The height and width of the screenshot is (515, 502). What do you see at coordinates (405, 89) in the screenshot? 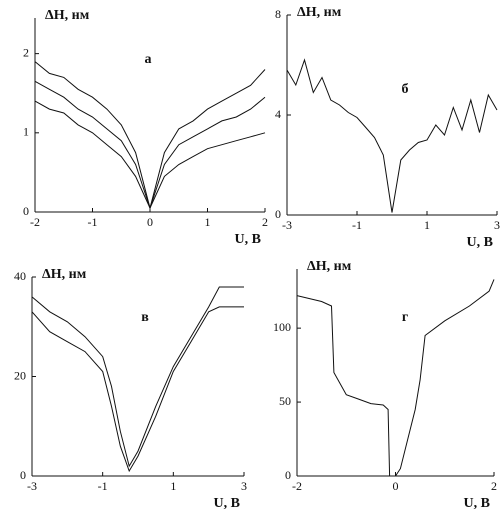
I see `panel-letter: б` at bounding box center [405, 89].